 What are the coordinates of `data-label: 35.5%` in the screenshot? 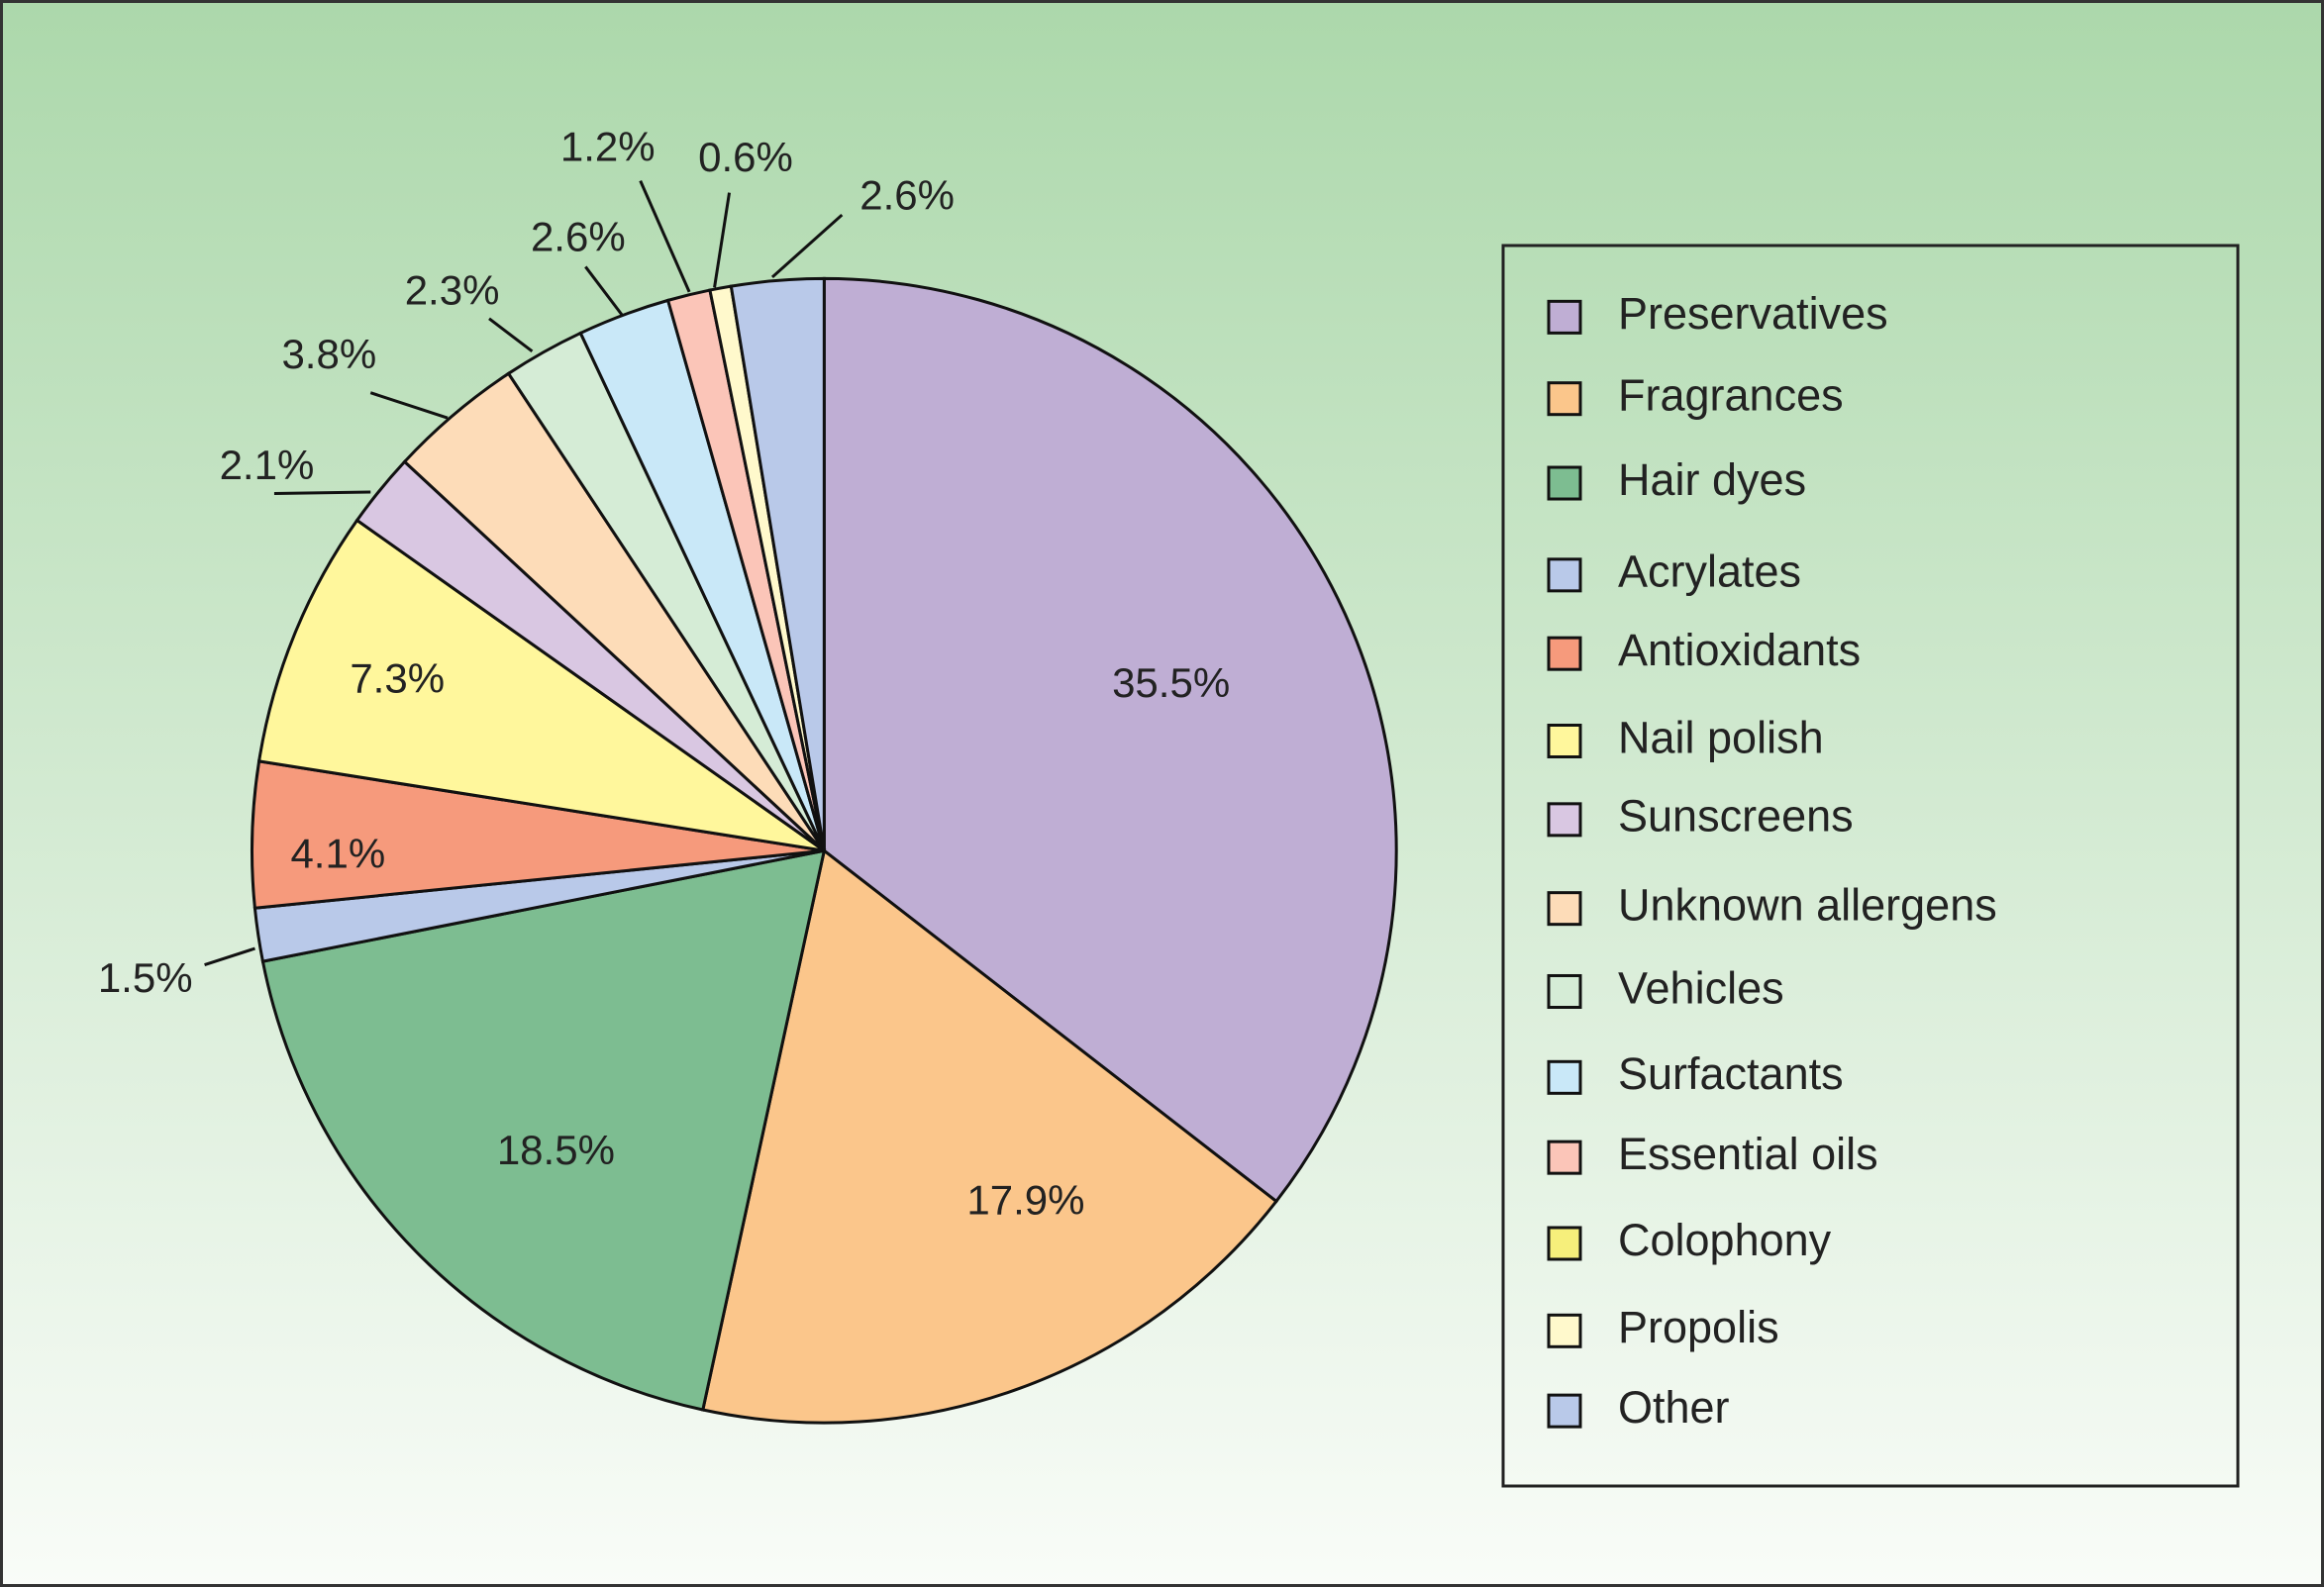 It's located at (1171, 682).